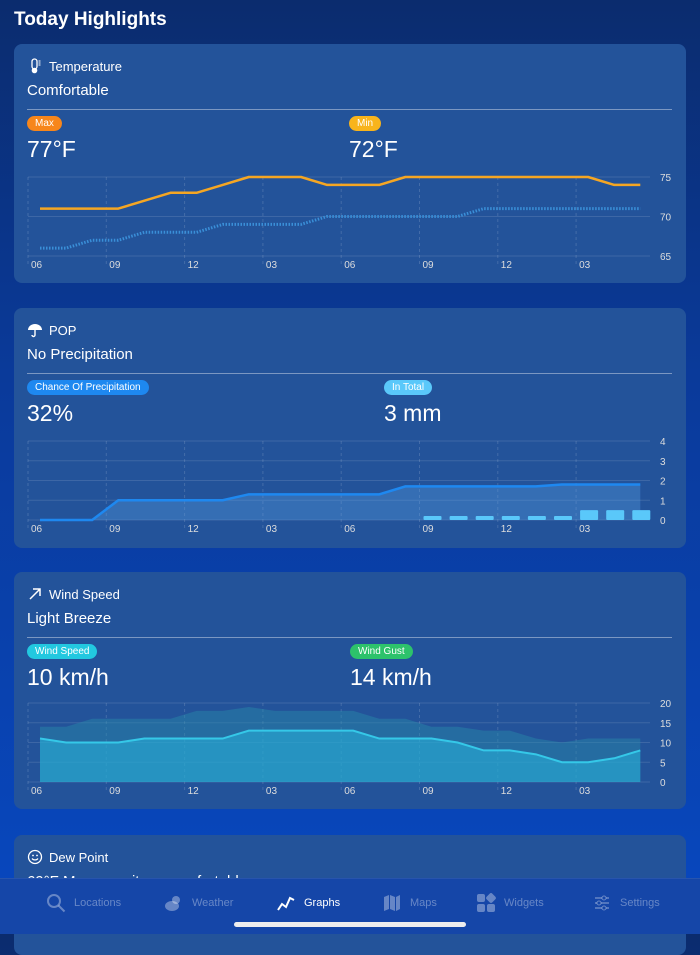 This screenshot has width=700, height=955. What do you see at coordinates (35, 857) in the screenshot?
I see `smiley-icon` at bounding box center [35, 857].